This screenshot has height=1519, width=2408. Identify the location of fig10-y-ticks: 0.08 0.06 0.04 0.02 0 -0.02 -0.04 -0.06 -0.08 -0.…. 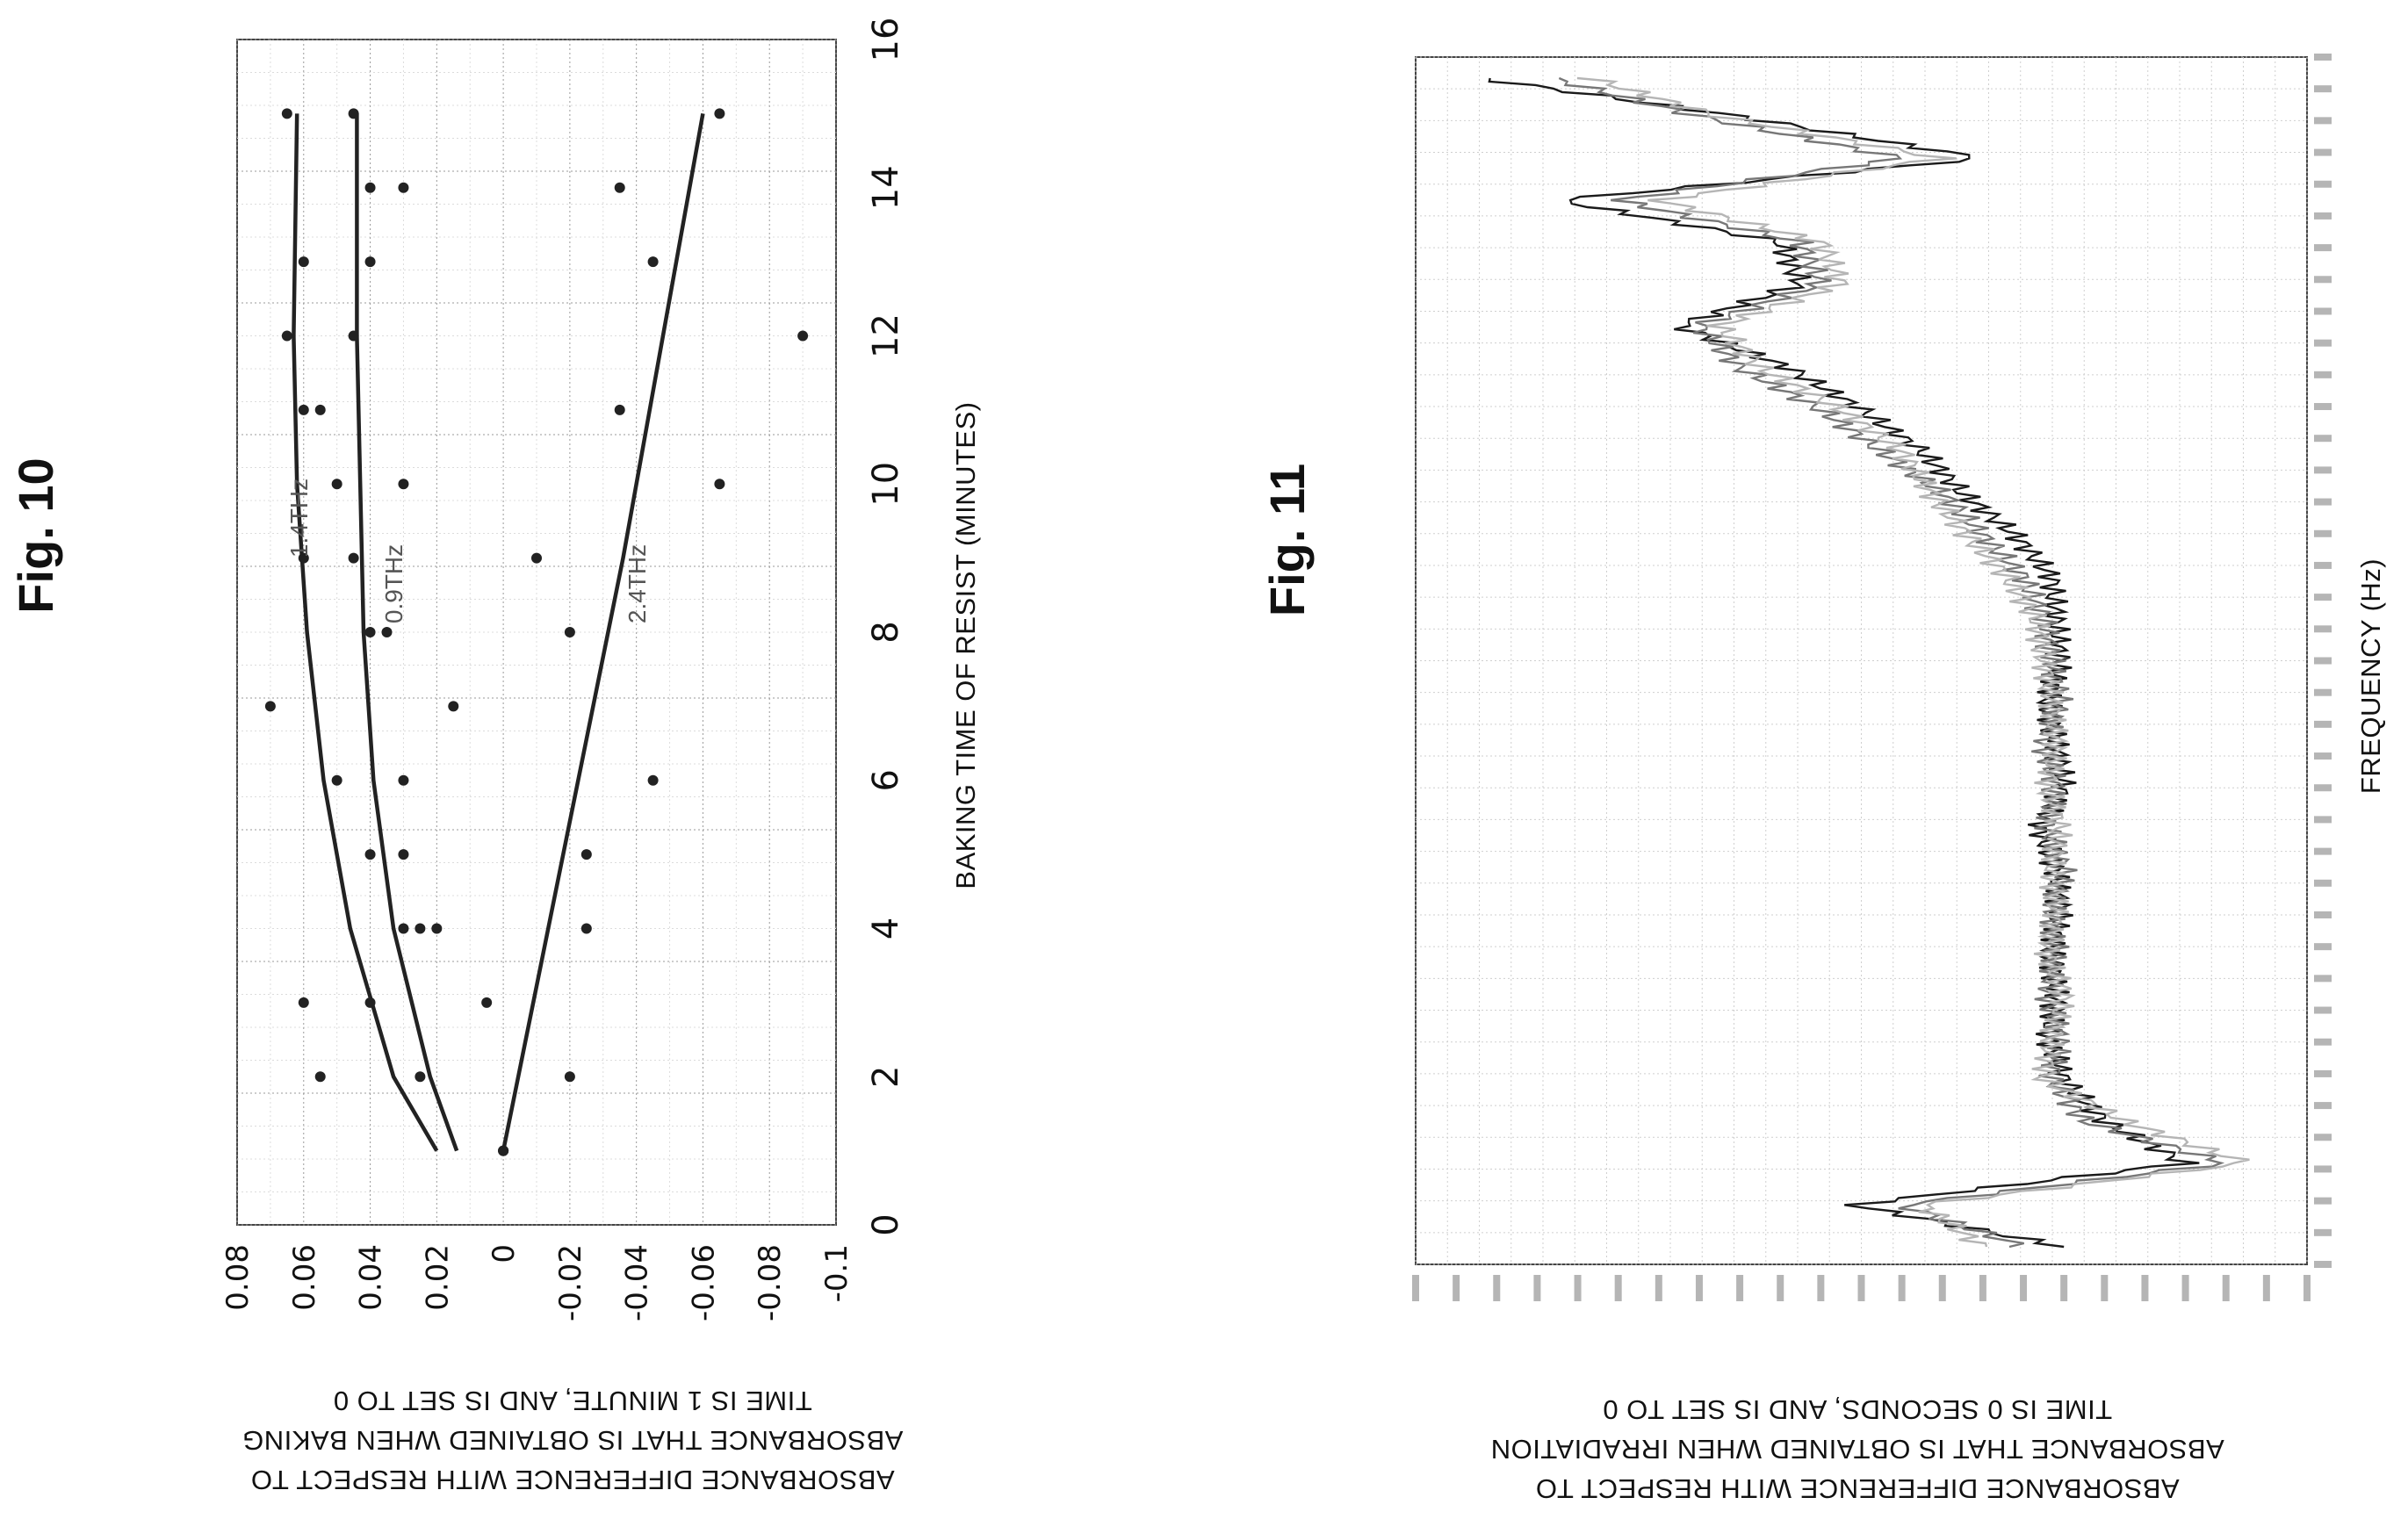
(537, 1282).